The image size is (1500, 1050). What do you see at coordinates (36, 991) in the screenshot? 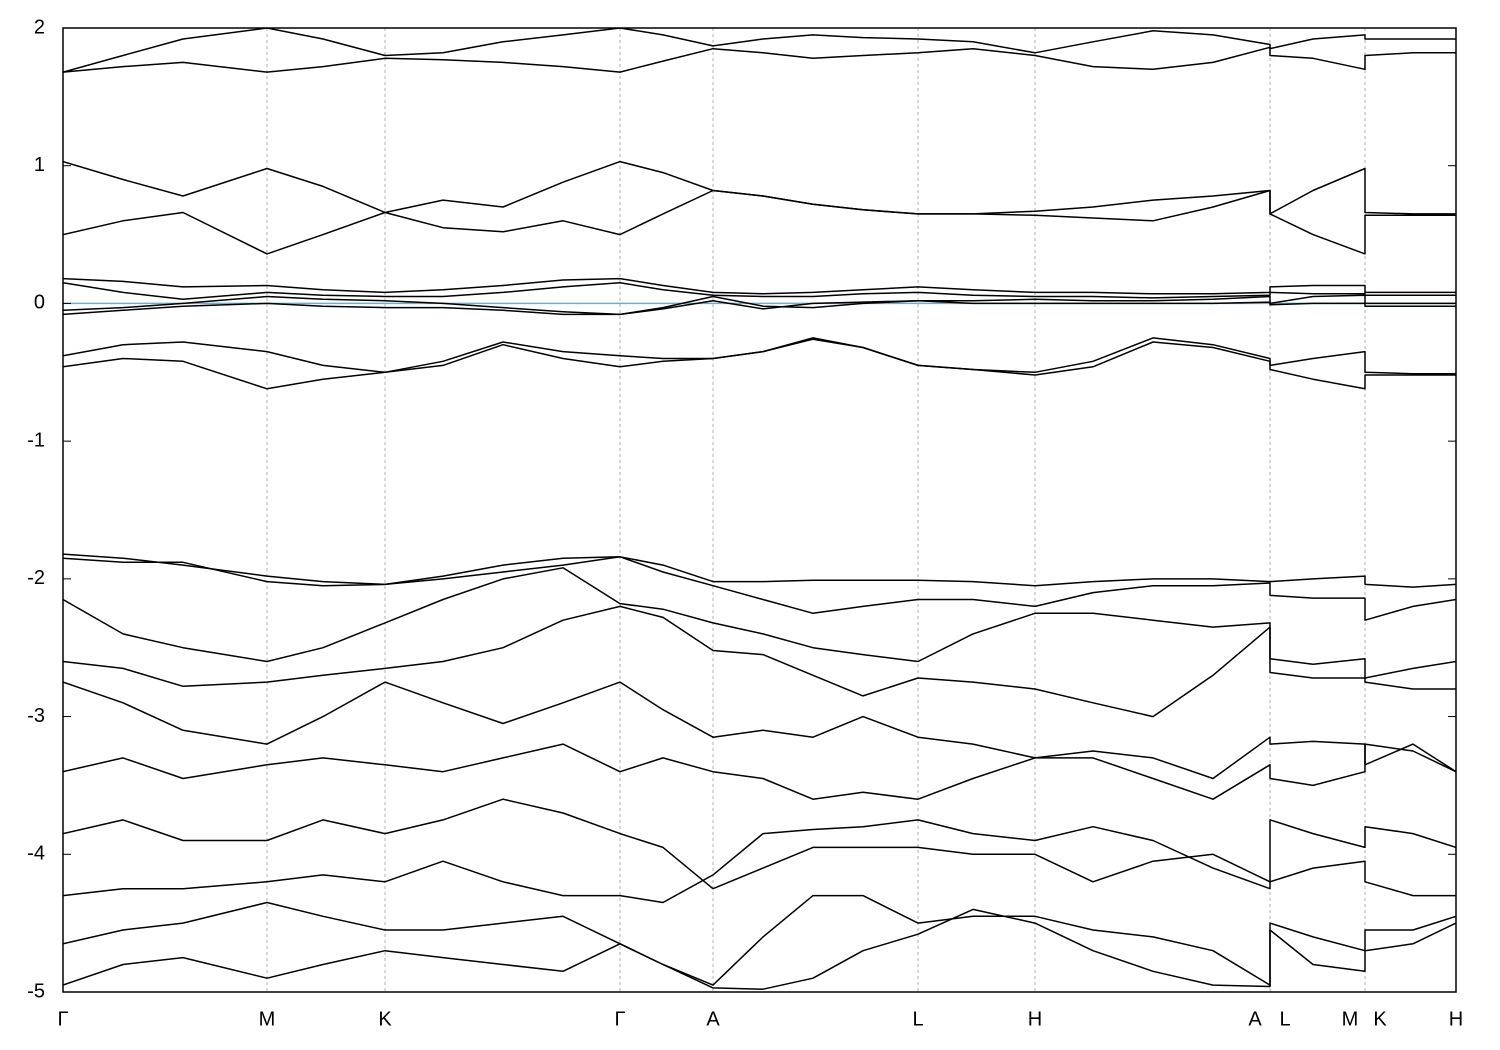
I see `y-tick-label: -5` at bounding box center [36, 991].